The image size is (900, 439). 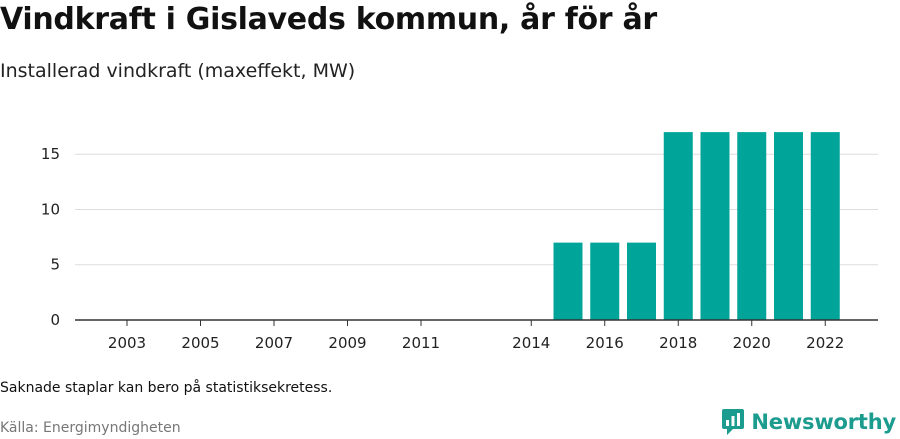 I want to click on y-tick-label: 0, so click(x=55, y=320).